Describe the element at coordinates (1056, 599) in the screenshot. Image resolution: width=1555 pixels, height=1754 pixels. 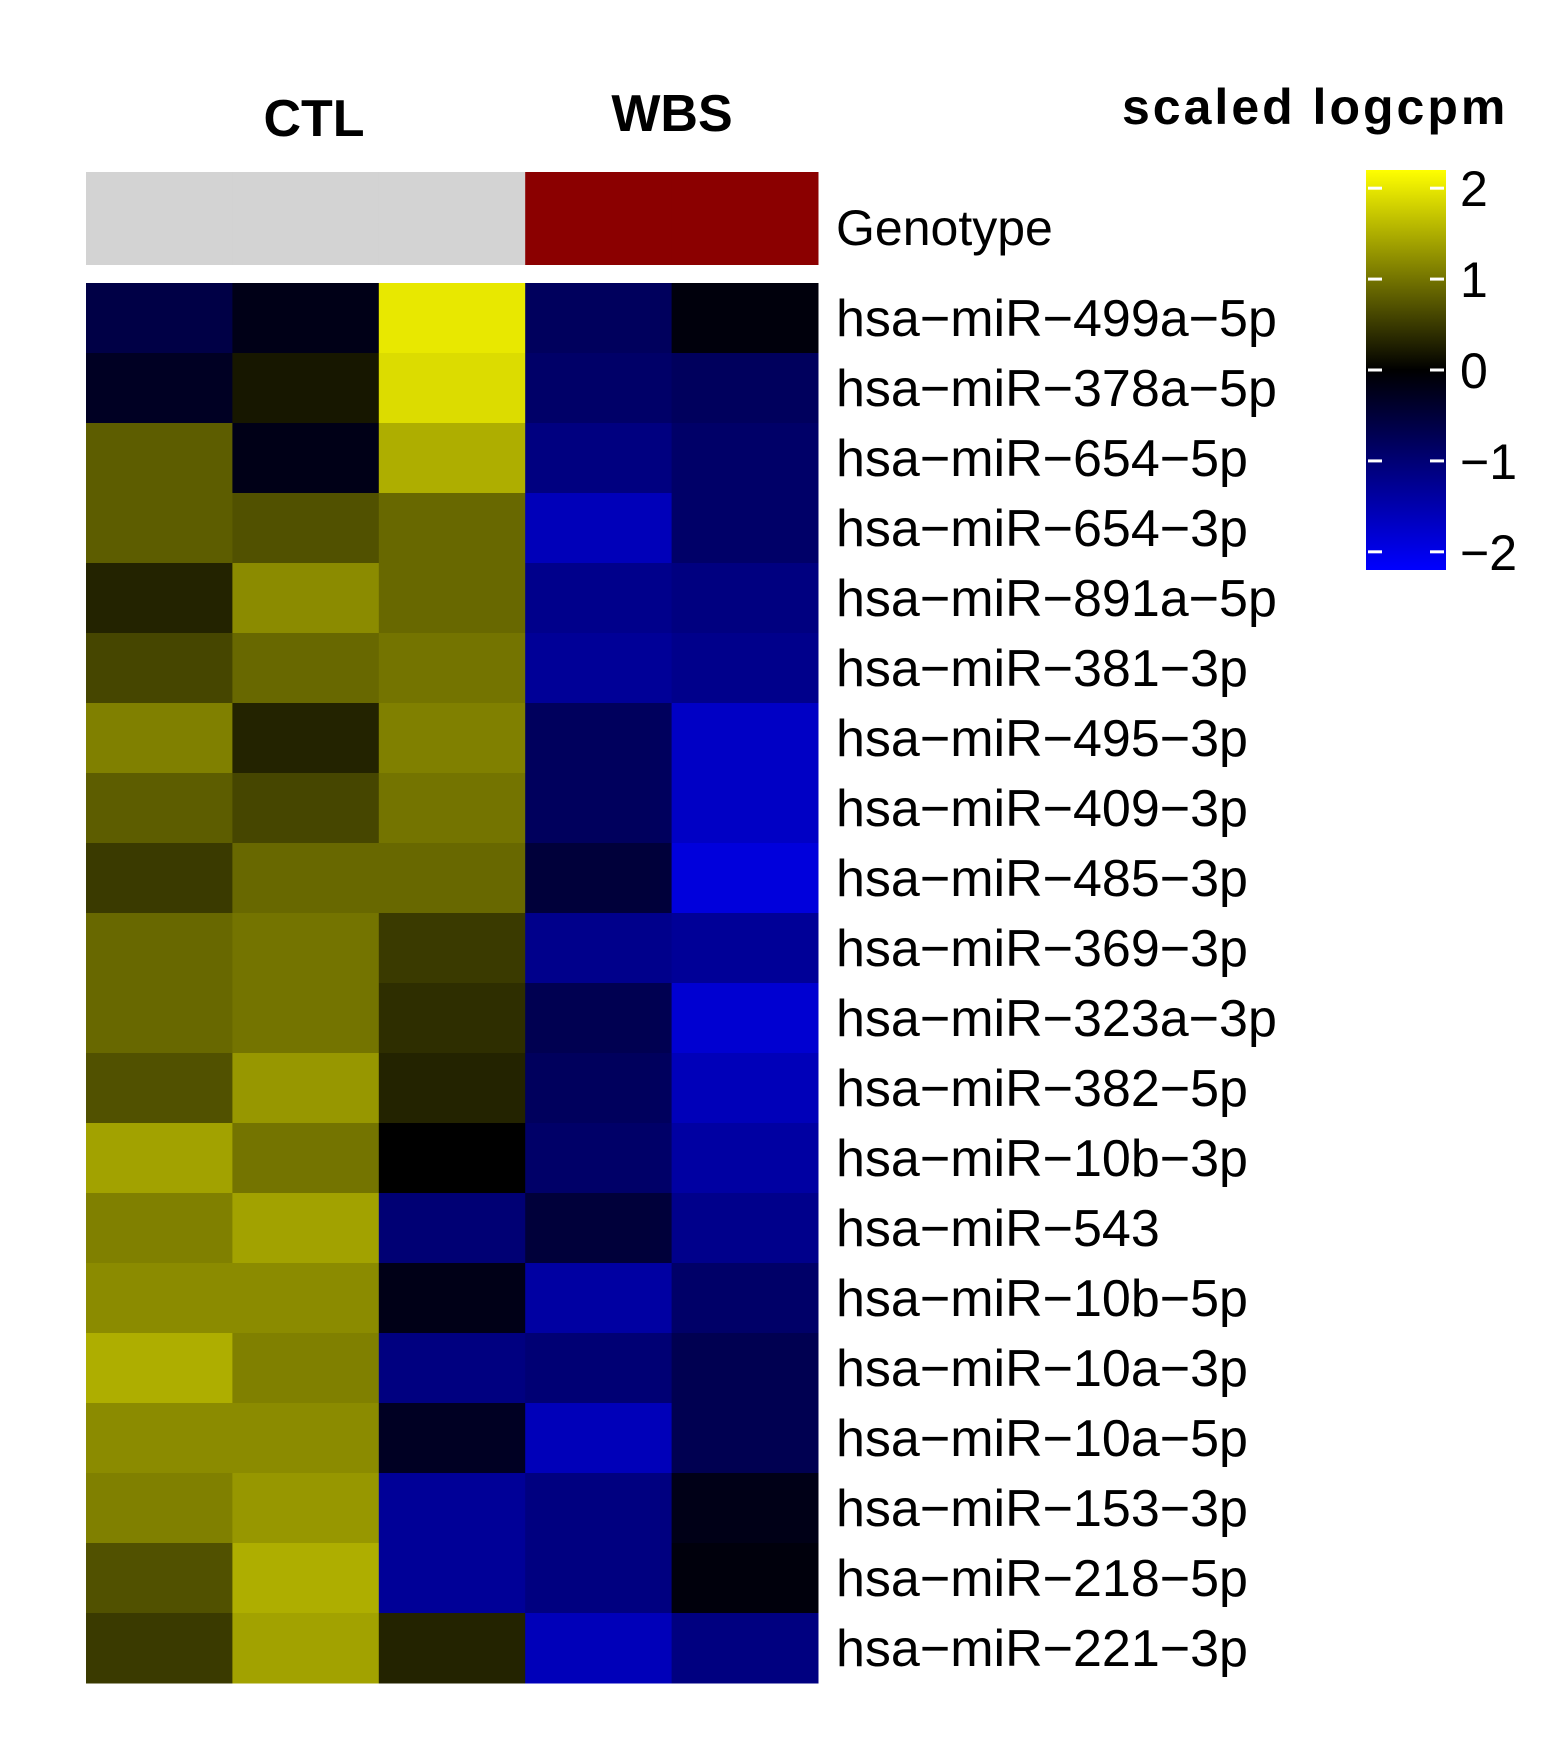
I see `row-label: hsa−miR−891a−5p` at that location.